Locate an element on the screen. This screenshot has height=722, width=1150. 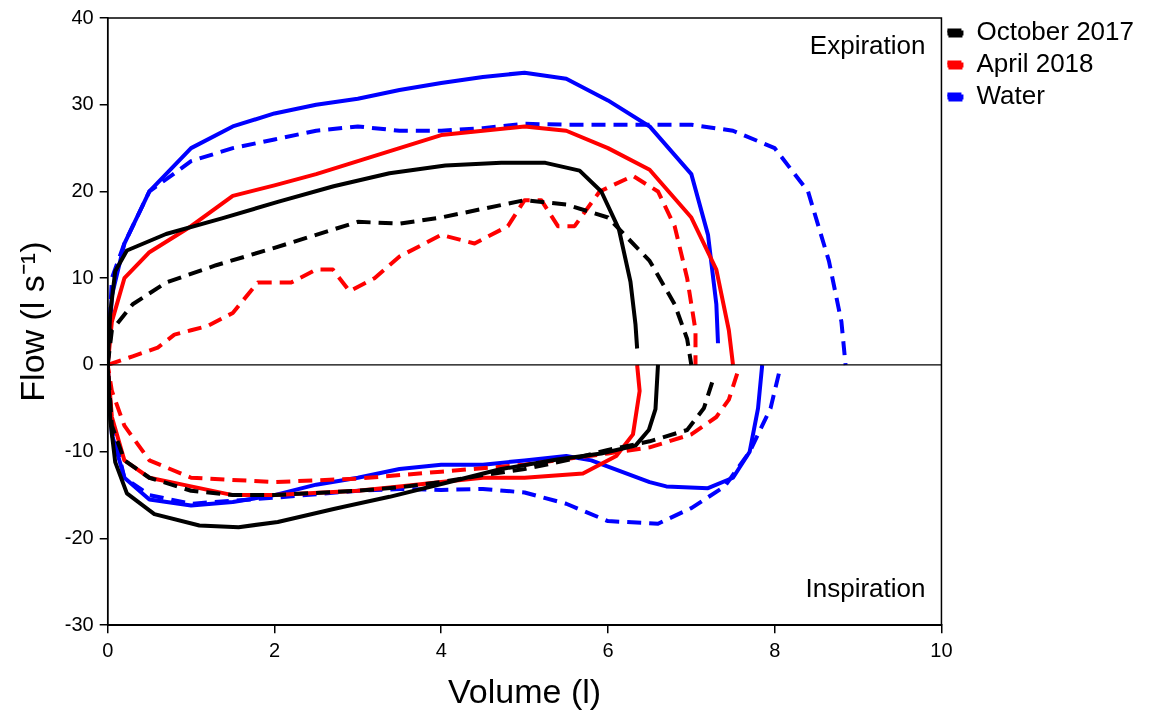
x-axis-title: Volume (l) is located at coordinates (525, 690).